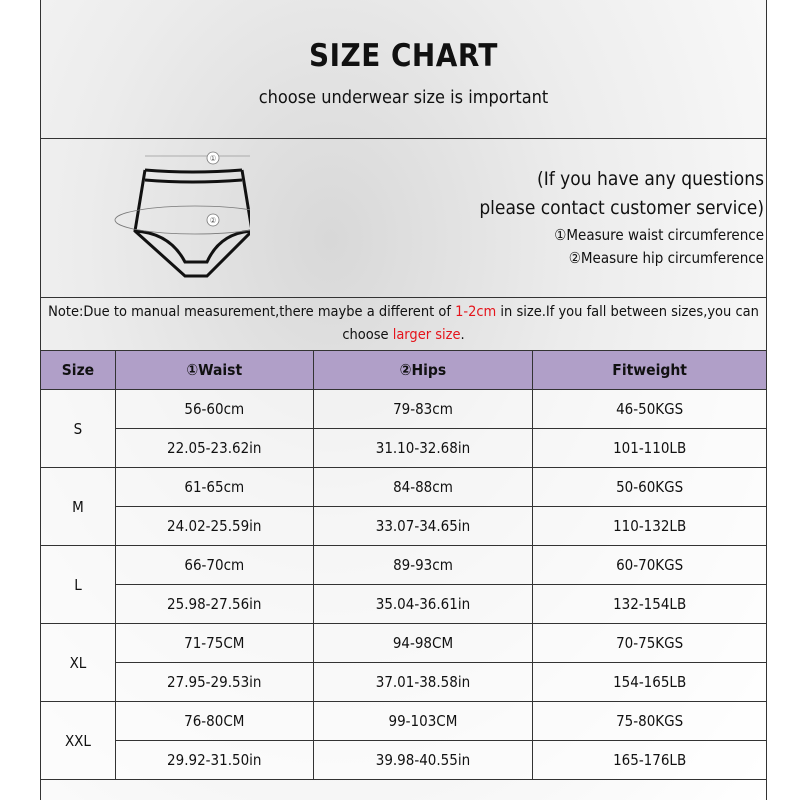  Describe the element at coordinates (78, 506) in the screenshot. I see `size-cell: M` at that location.